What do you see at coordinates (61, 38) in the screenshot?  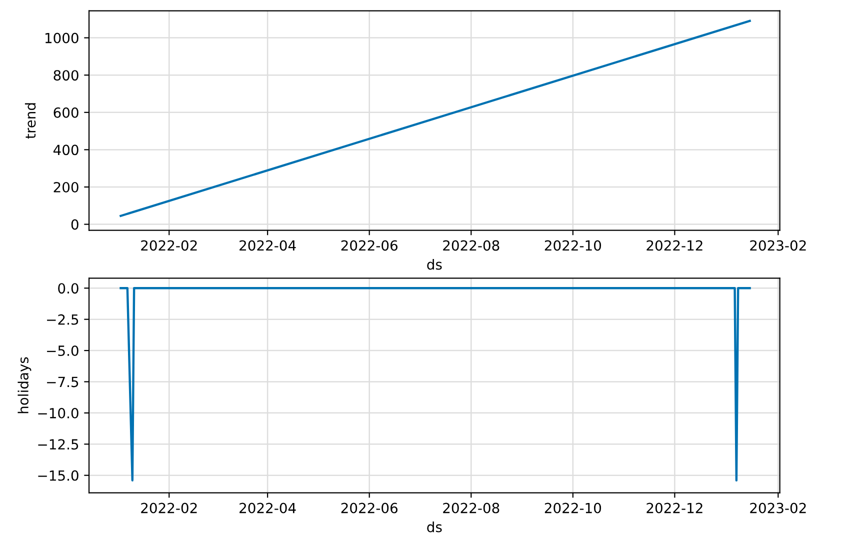 I see `y-tick-label: 1000` at bounding box center [61, 38].